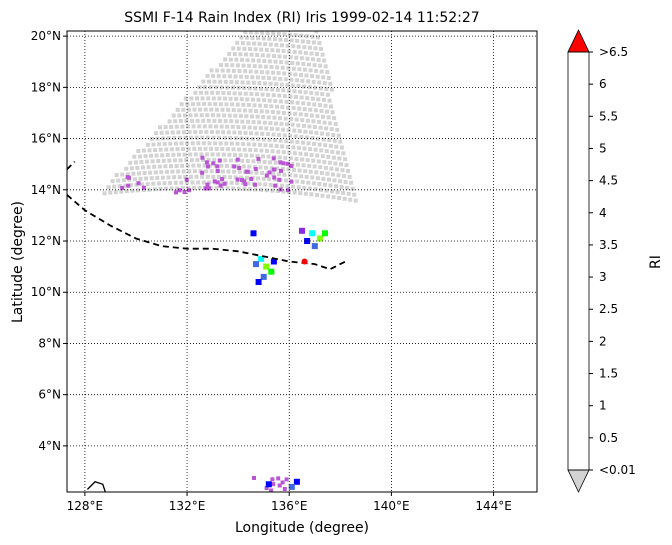 The image size is (672, 545). What do you see at coordinates (603, 277) in the screenshot?
I see `colorbar-tick-label: 3` at bounding box center [603, 277].